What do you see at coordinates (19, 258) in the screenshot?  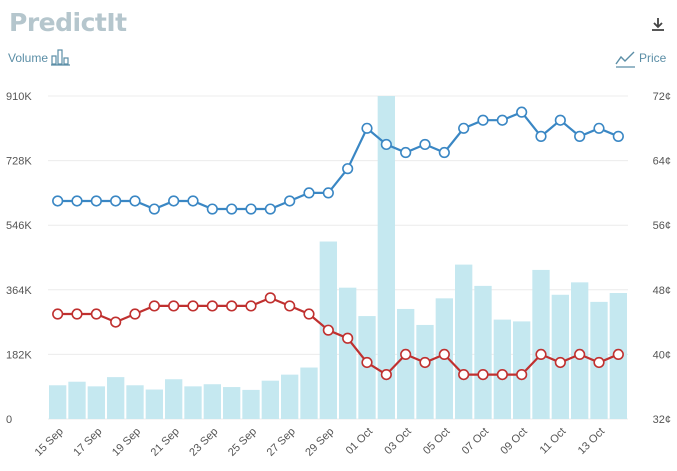 I see `volume-axis: 0 182K 364K 546K 728K 910K` at bounding box center [19, 258].